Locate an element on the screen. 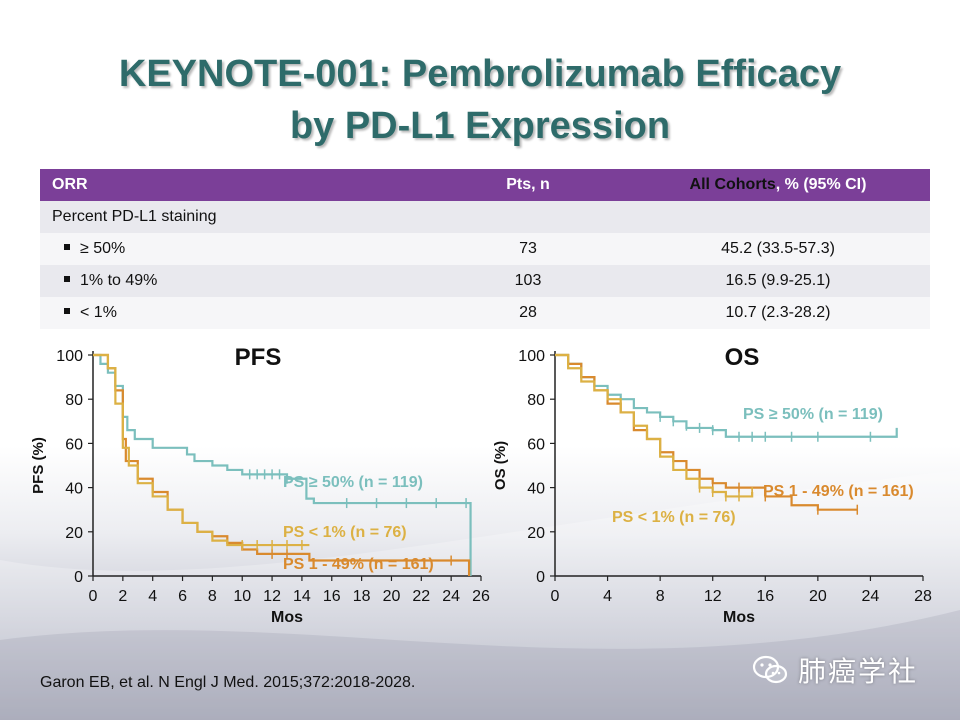 The width and height of the screenshot is (960, 720). table-row: ≥ 50% 73 45.2 (33.5-57.3) is located at coordinates (485, 249).